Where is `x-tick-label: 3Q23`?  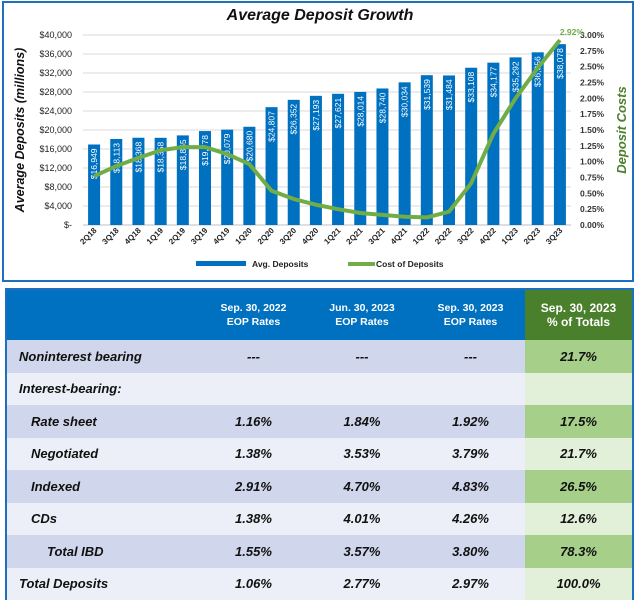 x-tick-label: 3Q23 is located at coordinates (554, 236).